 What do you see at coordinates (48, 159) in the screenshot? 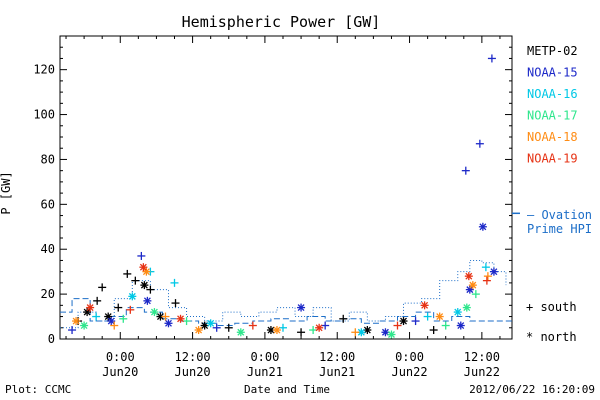
I see `y-tick-label: 80` at bounding box center [48, 159].